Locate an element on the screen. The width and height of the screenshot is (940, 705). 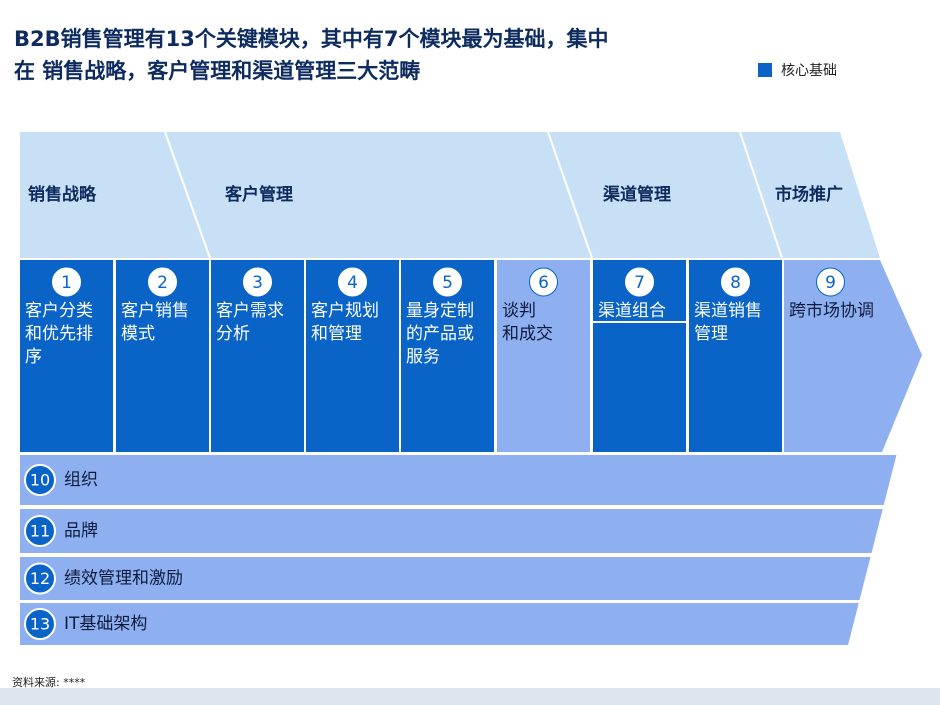
module-label: 服务 is located at coordinates (423, 357).